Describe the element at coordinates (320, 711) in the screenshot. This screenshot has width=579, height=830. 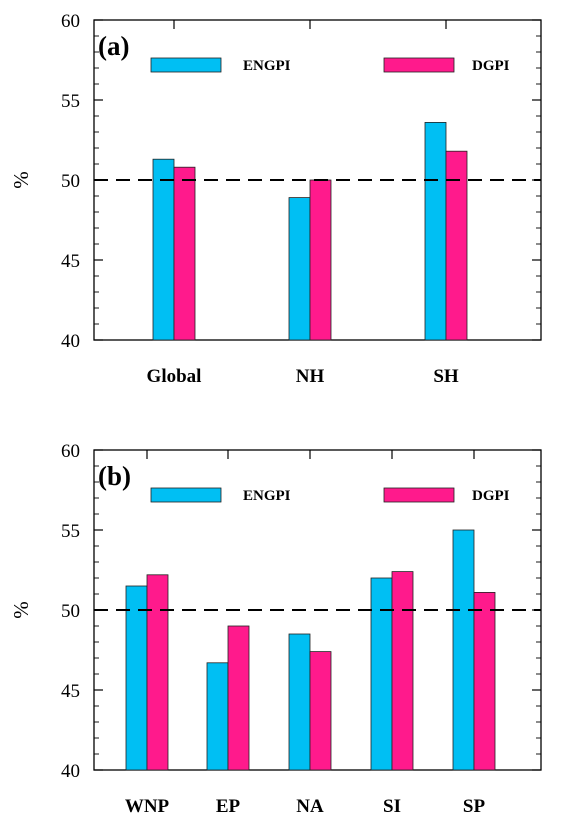
I see `bar-dgpi-na` at that location.